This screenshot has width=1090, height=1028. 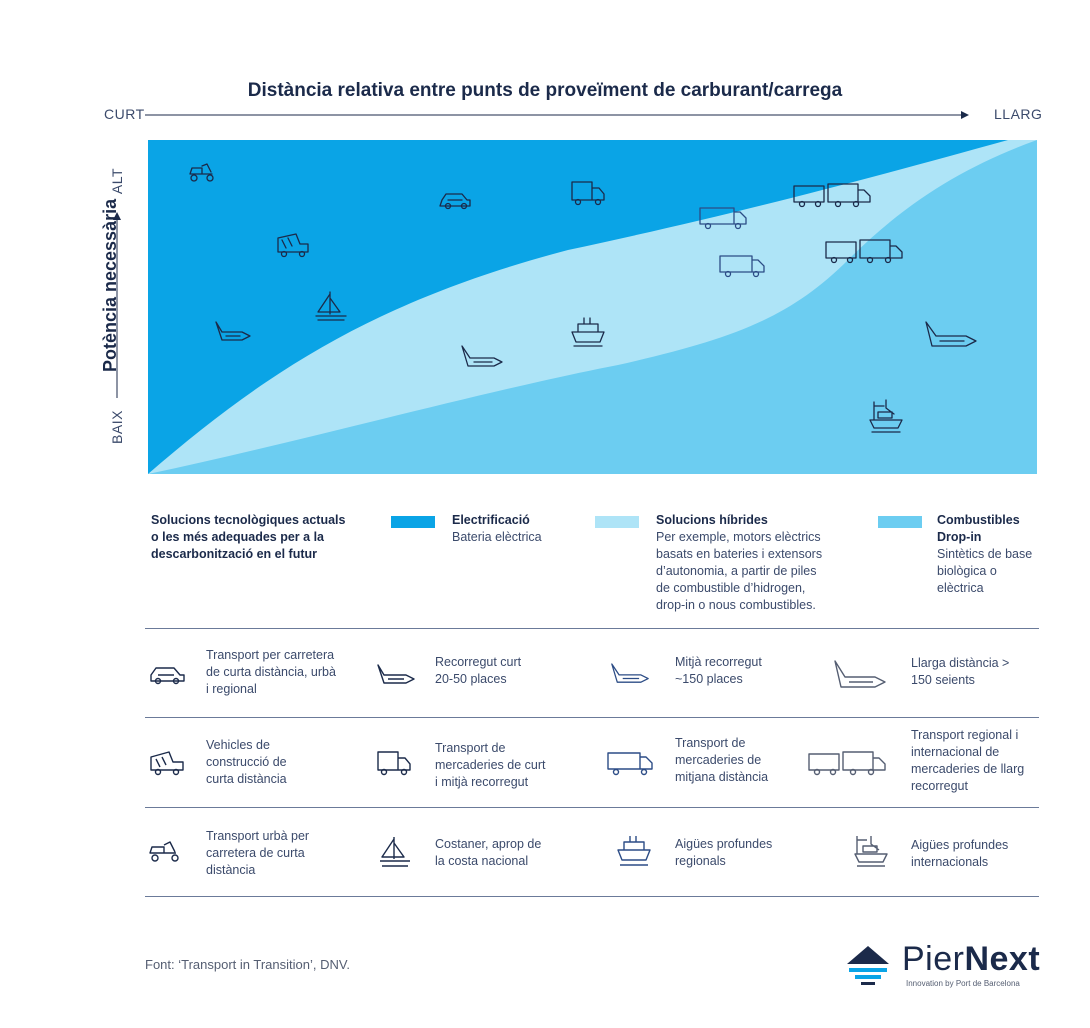 What do you see at coordinates (231, 870) in the screenshot?
I see `cell-line: distància` at bounding box center [231, 870].